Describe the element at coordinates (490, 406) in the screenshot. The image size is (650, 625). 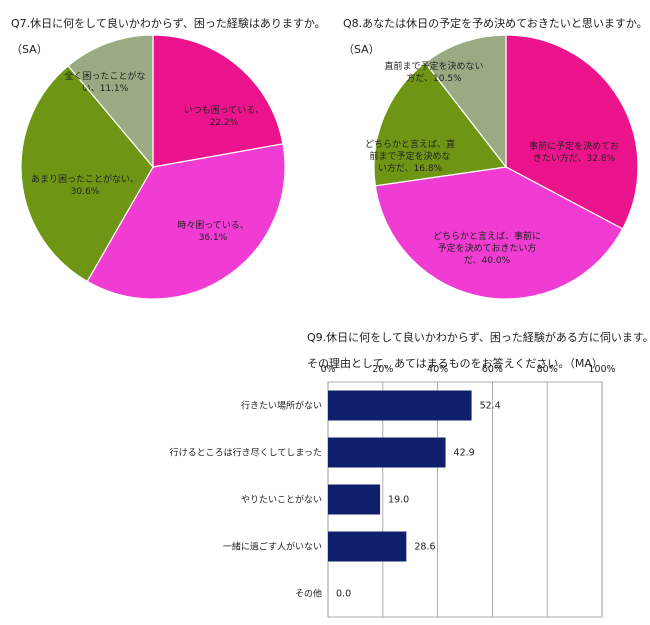
I see `q9-value-label-0: 52.4` at that location.